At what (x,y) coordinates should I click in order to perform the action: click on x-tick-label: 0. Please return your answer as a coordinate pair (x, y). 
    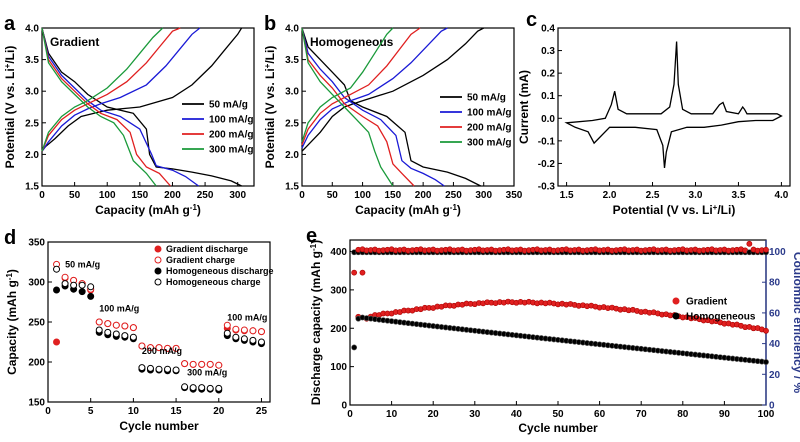
    Looking at the image, I should click on (350, 414).